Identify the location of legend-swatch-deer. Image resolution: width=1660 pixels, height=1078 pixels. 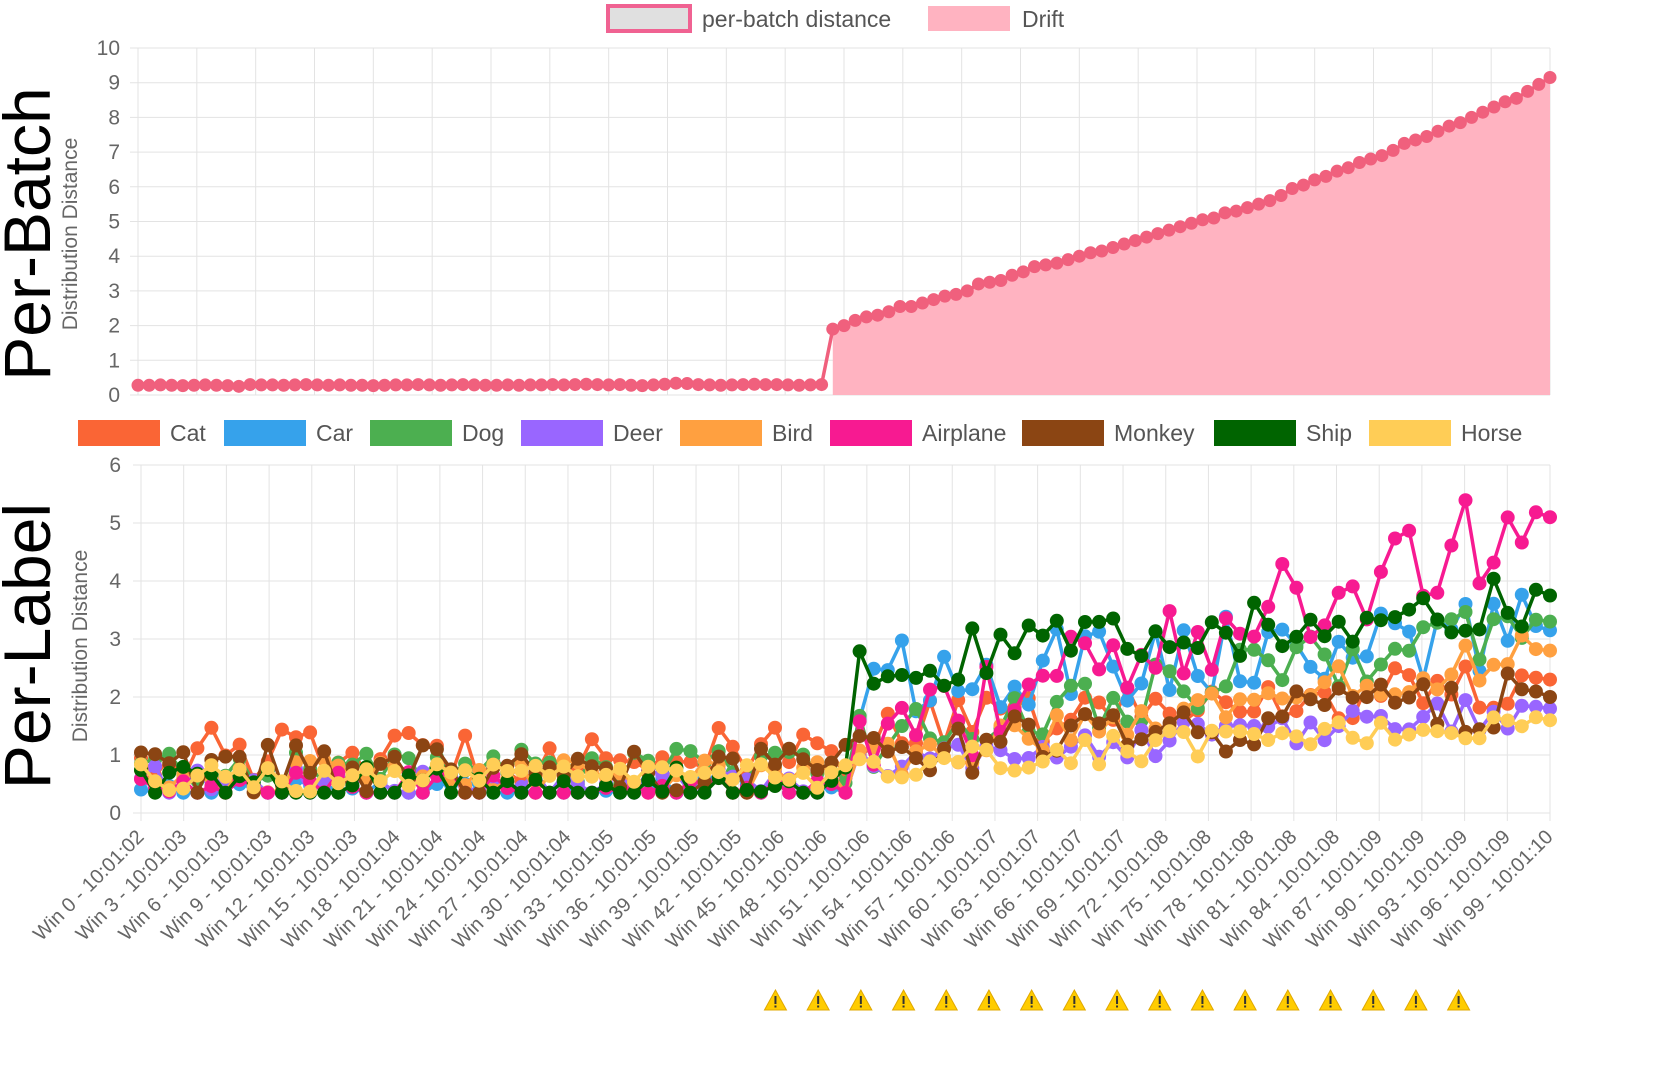
(562, 433).